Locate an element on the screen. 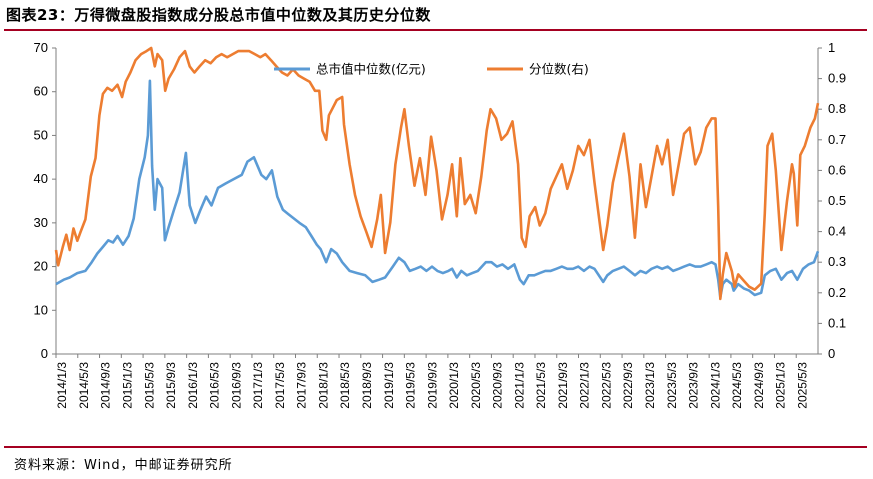 This screenshot has height=479, width=873. source-note: 资料来源：Wind，中邮证券研究所 is located at coordinates (123, 465).